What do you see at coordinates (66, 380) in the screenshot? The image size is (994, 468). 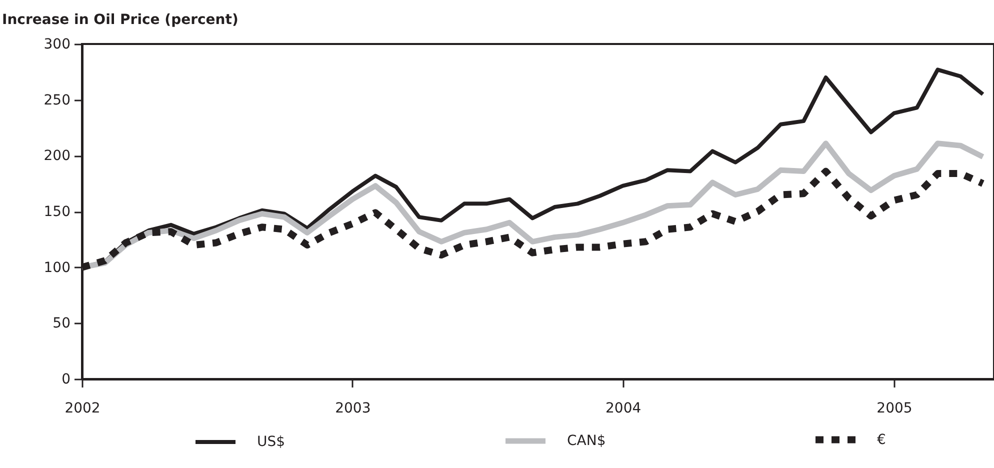 I see `y-tick-label: 0` at bounding box center [66, 380].